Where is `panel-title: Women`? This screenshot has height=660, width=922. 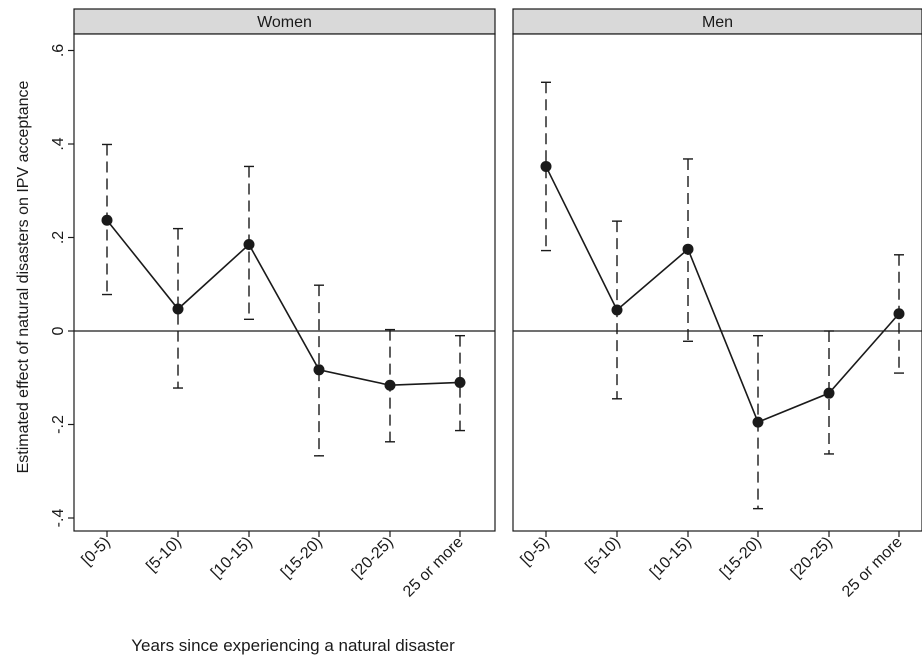
panel-title: Women is located at coordinates (284, 22).